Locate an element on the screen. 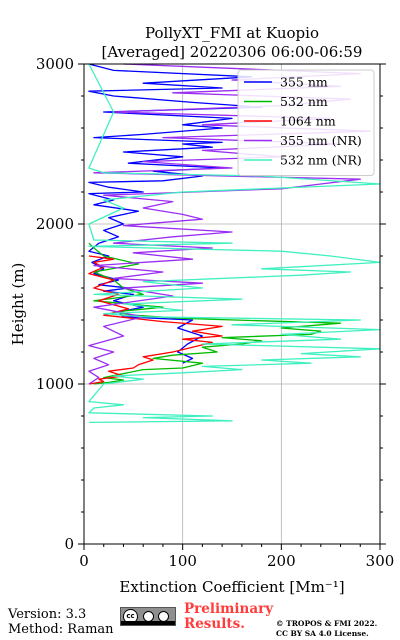  method-text: Method: Raman is located at coordinates (61, 629).